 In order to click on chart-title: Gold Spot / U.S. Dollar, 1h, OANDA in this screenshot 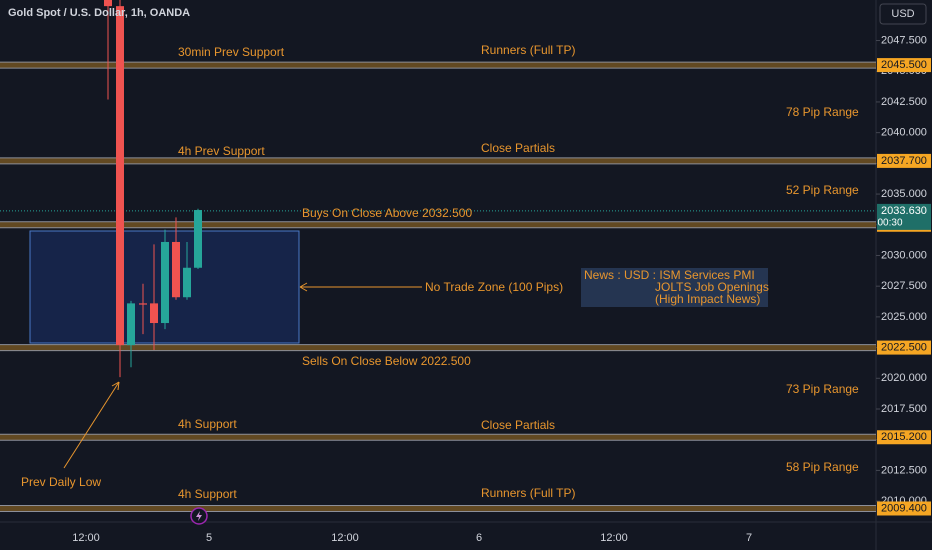, I will do `click(99, 13)`.